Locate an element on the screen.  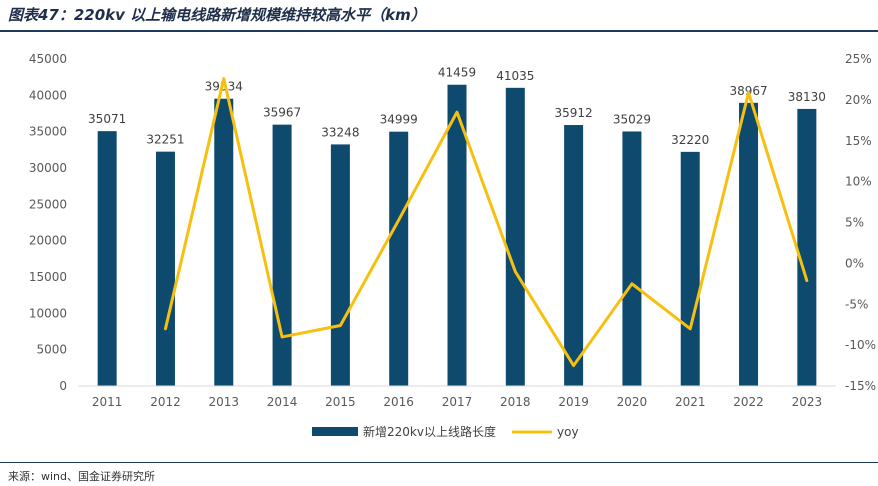
right-axis-tick-label: 25% is located at coordinates (858, 59).